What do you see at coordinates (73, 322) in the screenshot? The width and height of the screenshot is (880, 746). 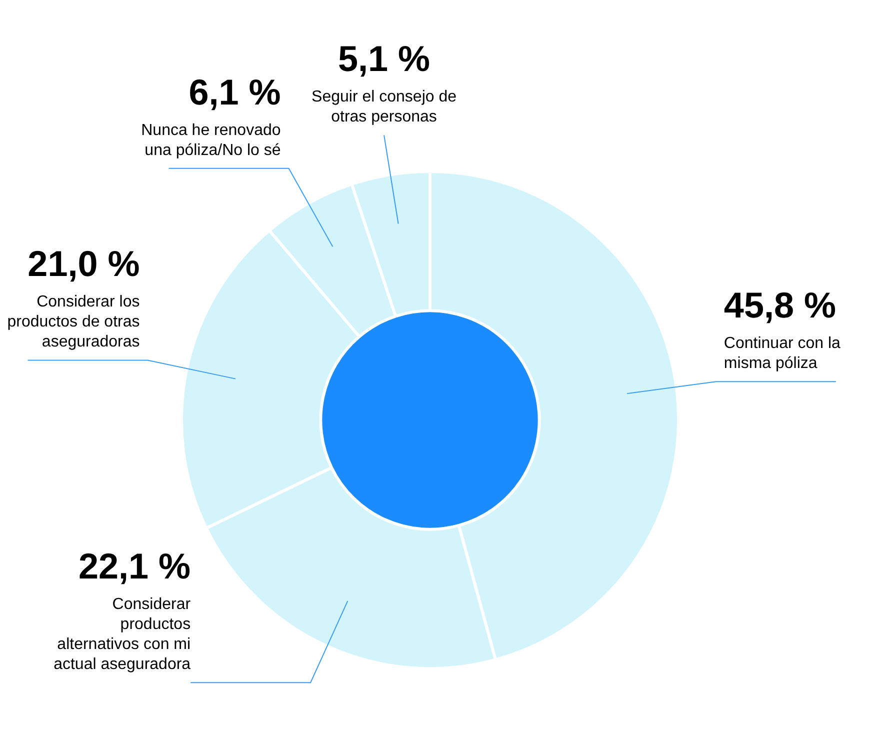 I see `slice-label: Considerar los productos de otras aseguradoras` at bounding box center [73, 322].